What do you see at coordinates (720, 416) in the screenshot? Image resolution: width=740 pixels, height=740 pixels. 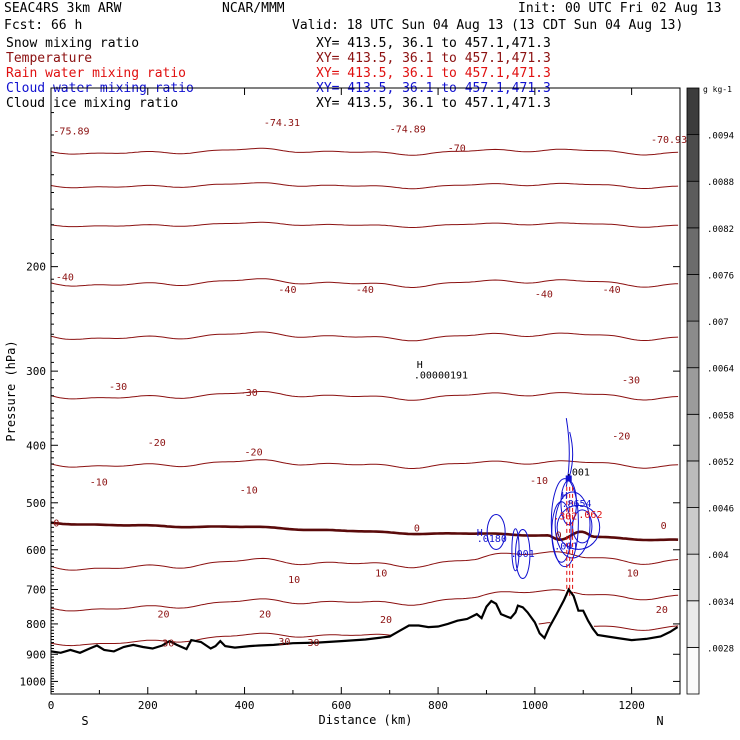 I see `colorbar-label: .0058` at bounding box center [720, 416].